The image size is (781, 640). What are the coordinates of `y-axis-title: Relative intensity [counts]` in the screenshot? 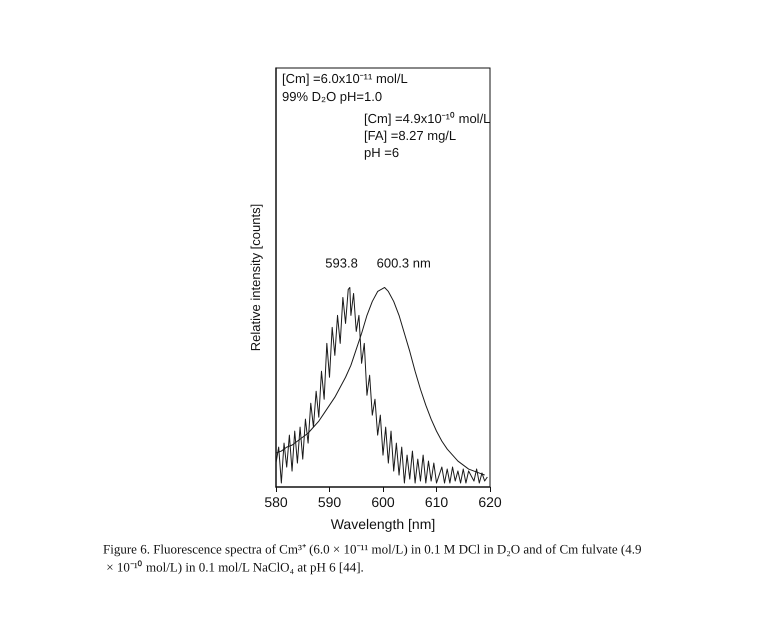 It's located at (255, 278).